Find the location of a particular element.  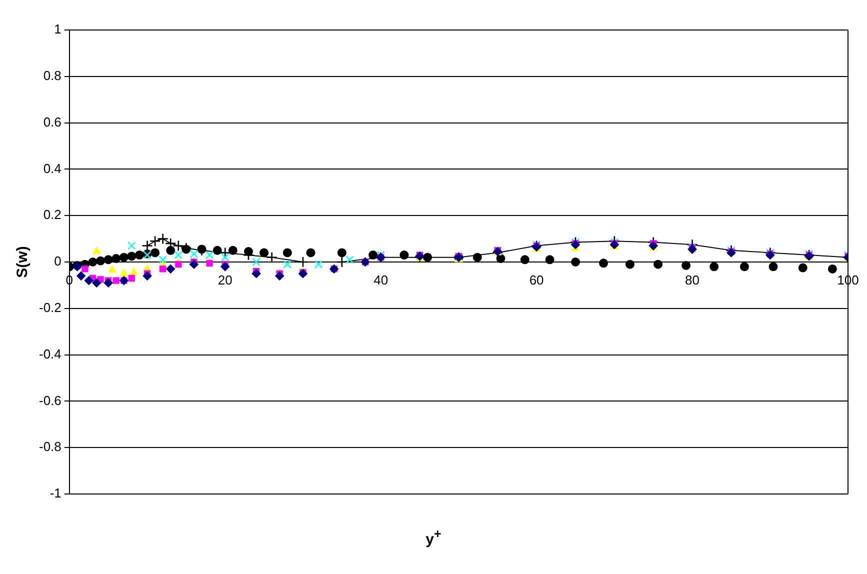

x-tick-label: 40 is located at coordinates (381, 280).